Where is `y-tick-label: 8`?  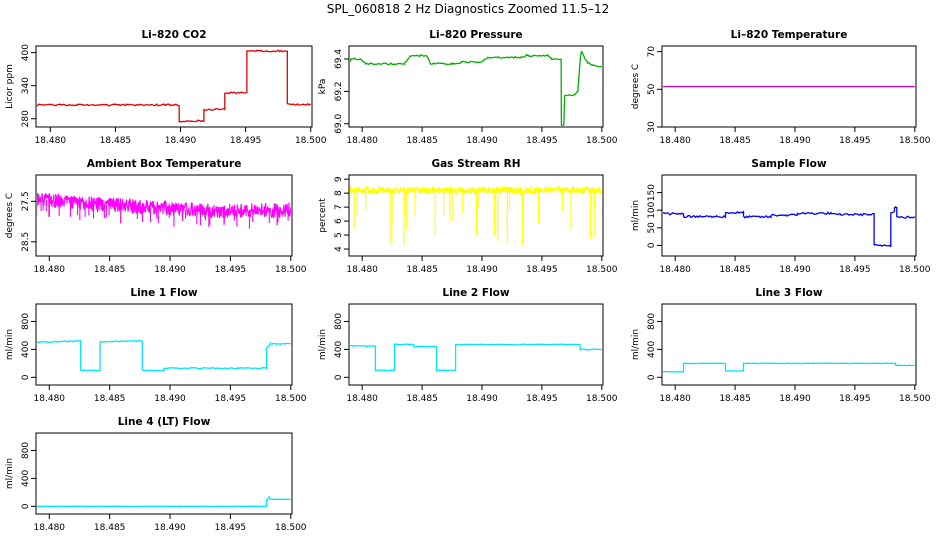 y-tick-label: 8 is located at coordinates (339, 193).